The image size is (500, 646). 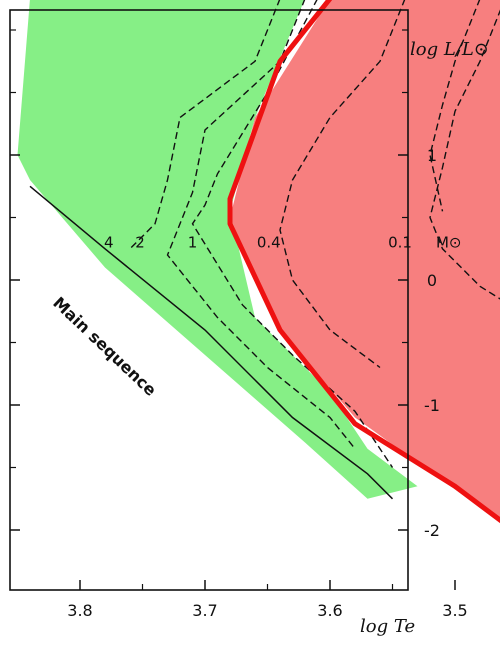 What do you see at coordinates (400, 243) in the screenshot?
I see `mass-label-4: 0.1` at bounding box center [400, 243].